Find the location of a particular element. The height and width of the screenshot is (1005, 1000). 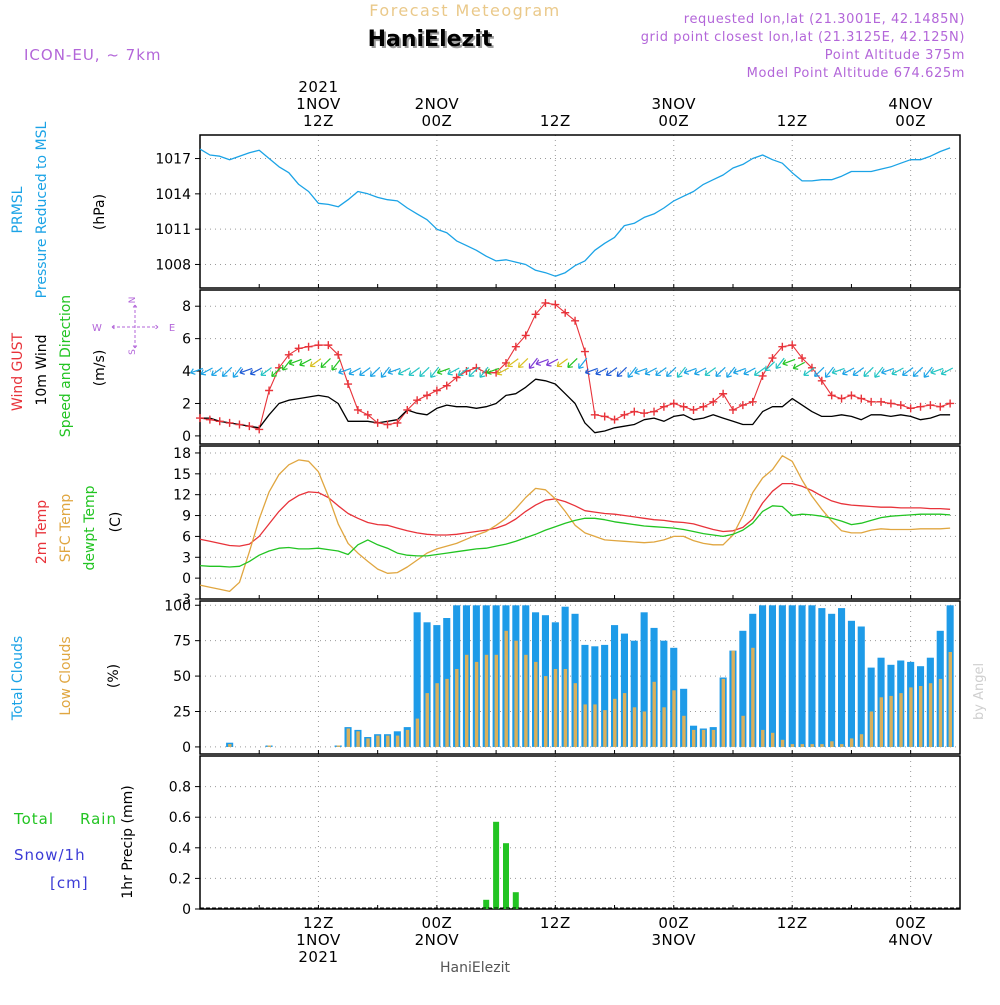

bottom-time-label: 00Z is located at coordinates (673, 923).